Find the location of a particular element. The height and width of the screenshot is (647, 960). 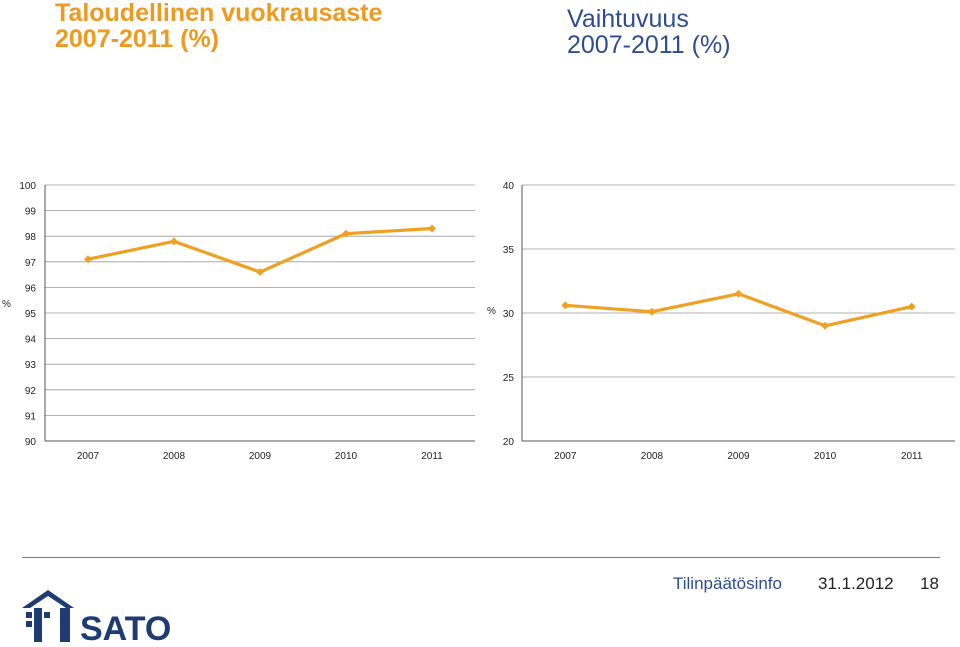

right-chart-title: Vaihtuvuus 2007-2011 (%) is located at coordinates (649, 32).